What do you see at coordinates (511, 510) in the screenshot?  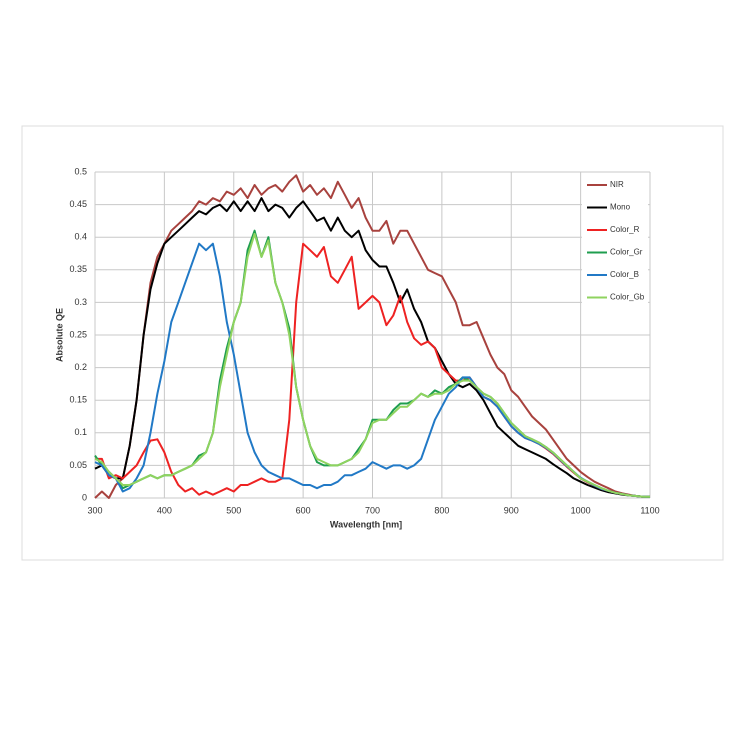 I see `x-tick-label: 900` at bounding box center [511, 510].